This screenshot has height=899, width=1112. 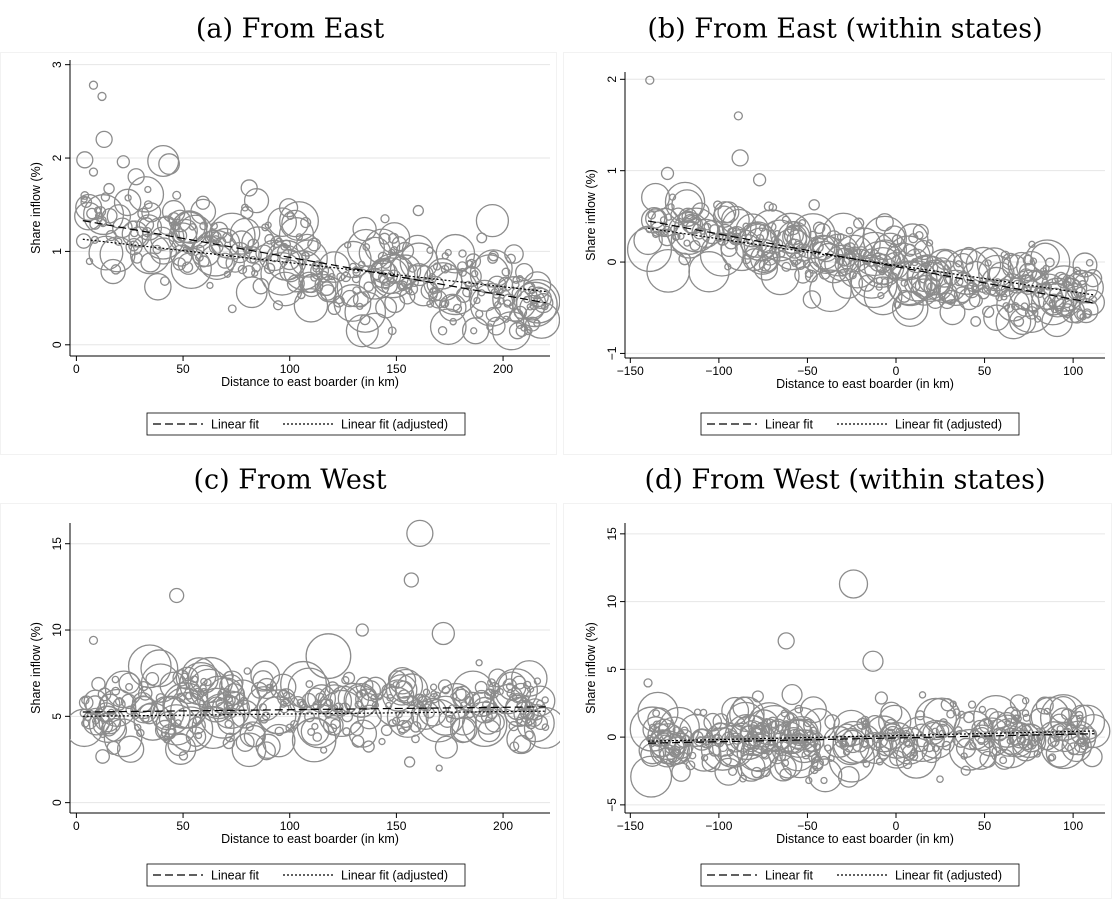 I want to click on y-tick-label: 3, so click(x=57, y=64).